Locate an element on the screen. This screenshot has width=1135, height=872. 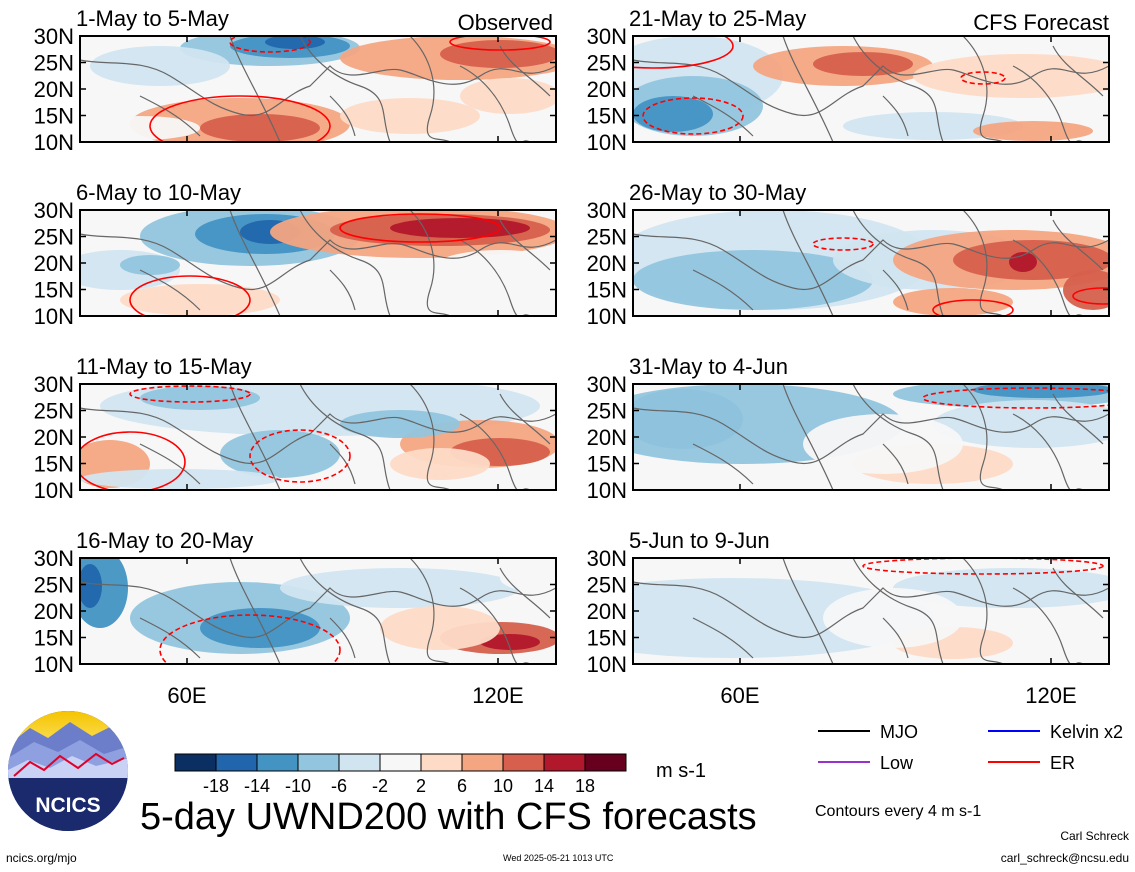
colorbar-tick-label: 10 is located at coordinates (503, 786).